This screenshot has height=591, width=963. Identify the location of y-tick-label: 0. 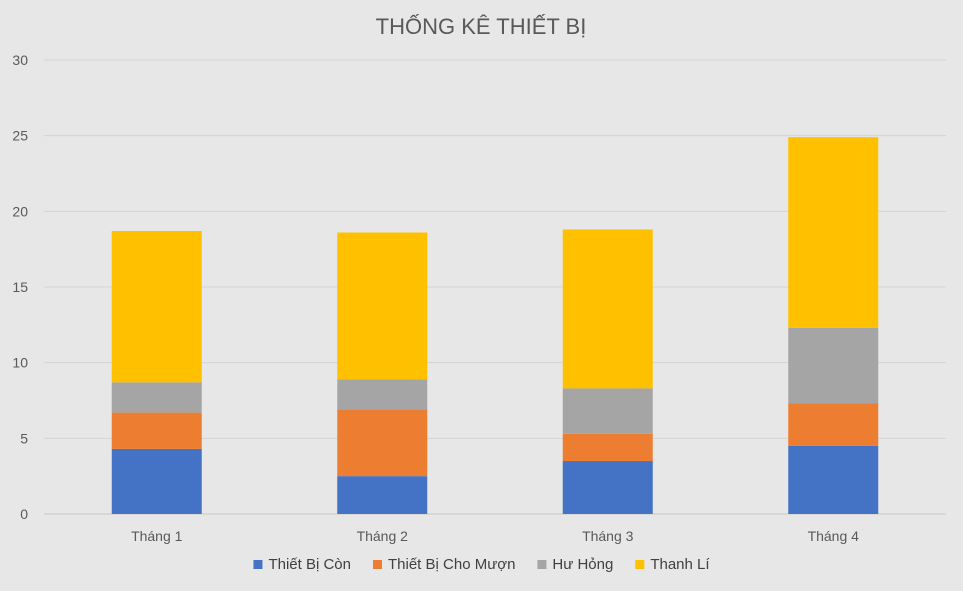
(24, 514).